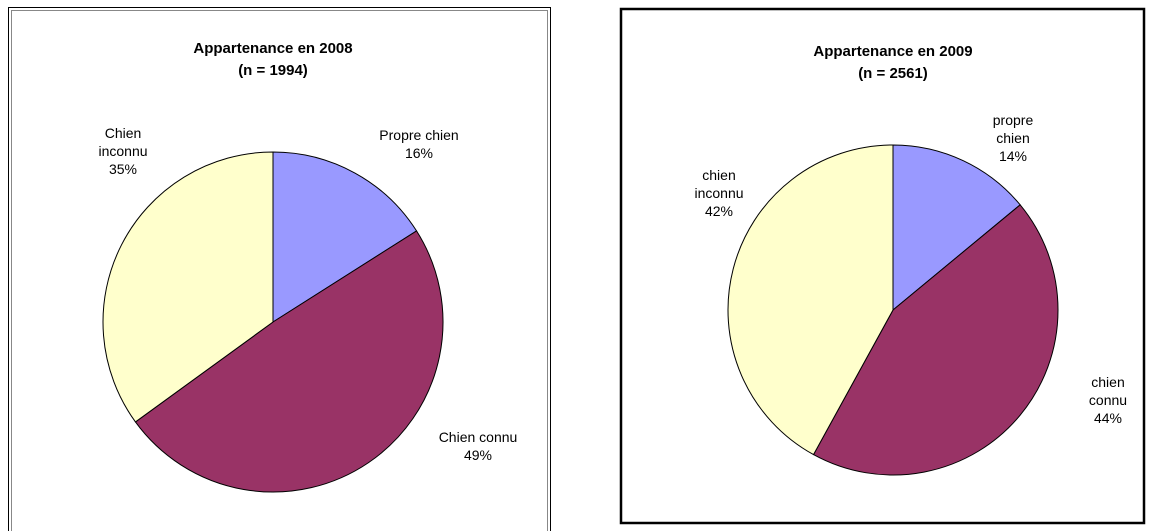  I want to click on slice-label: propre chien 14%, so click(1013, 138).